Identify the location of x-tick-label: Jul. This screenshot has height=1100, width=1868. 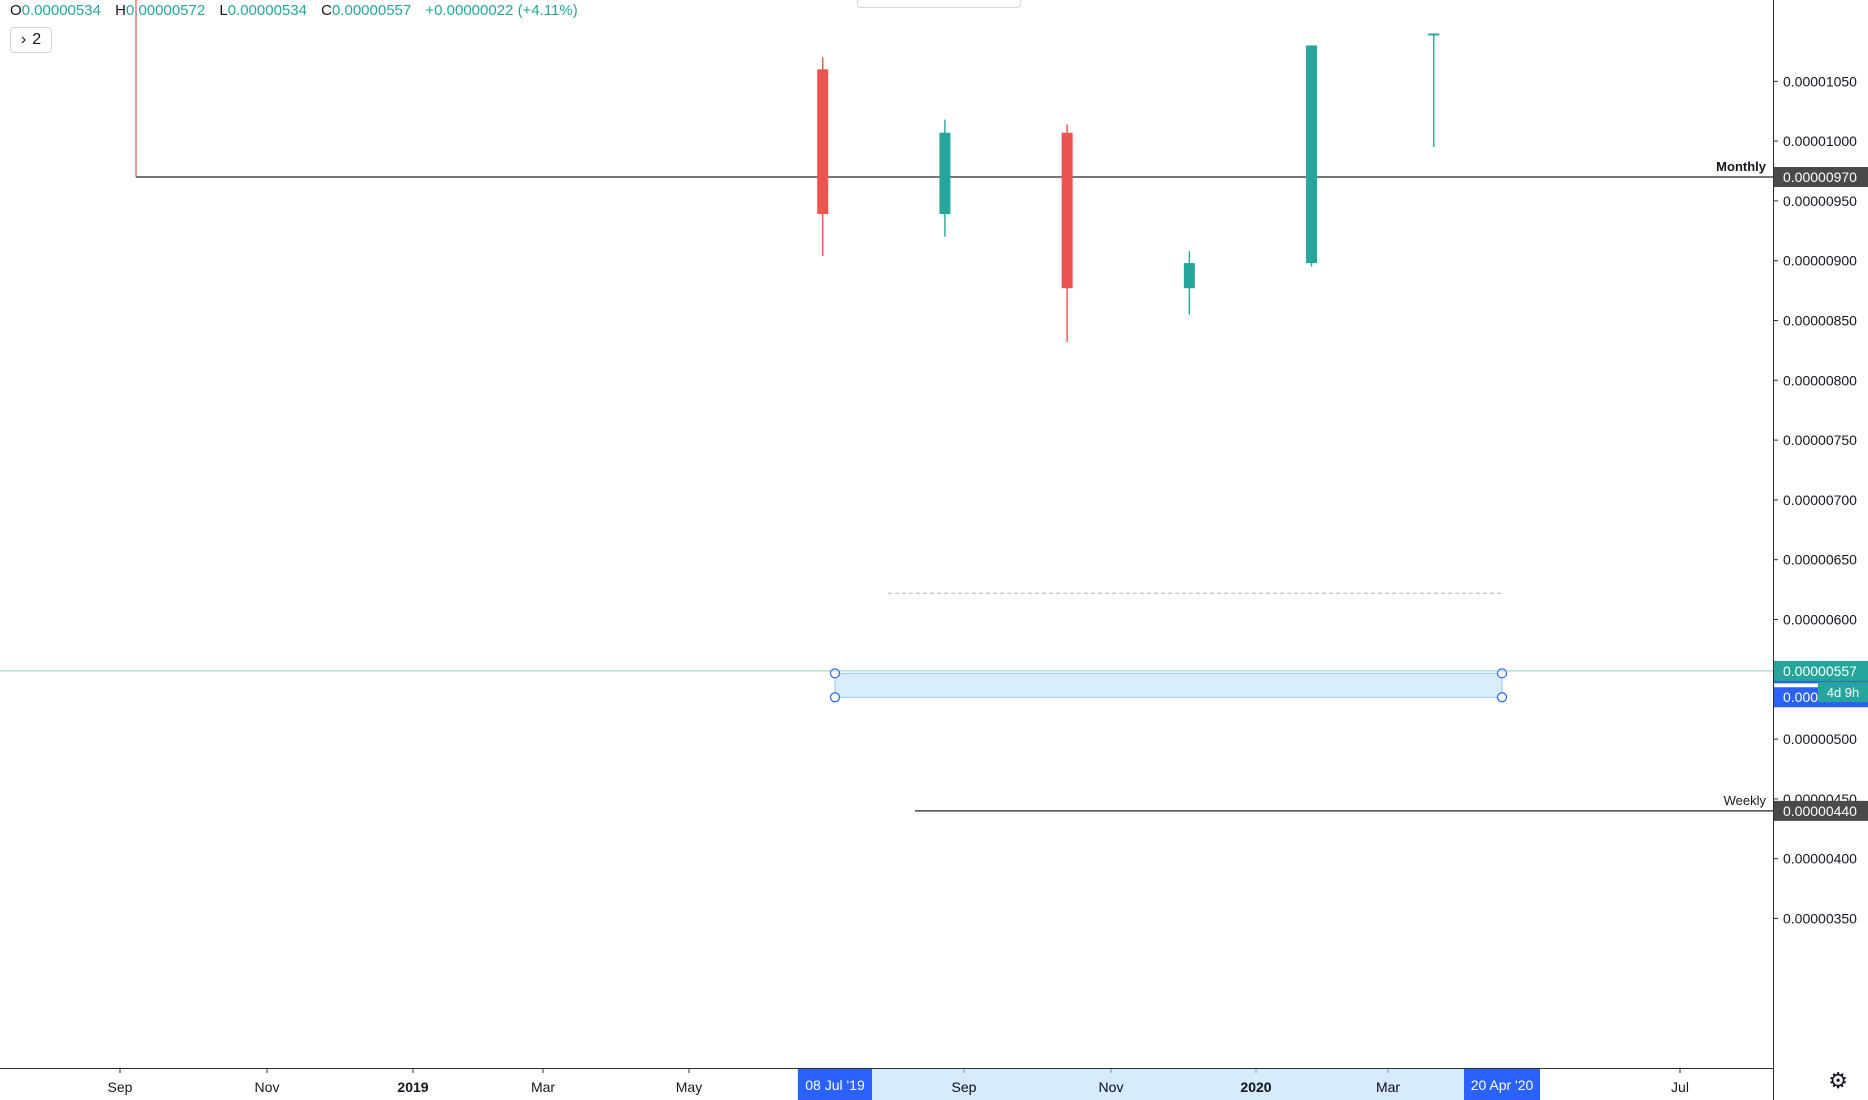
(1680, 1087).